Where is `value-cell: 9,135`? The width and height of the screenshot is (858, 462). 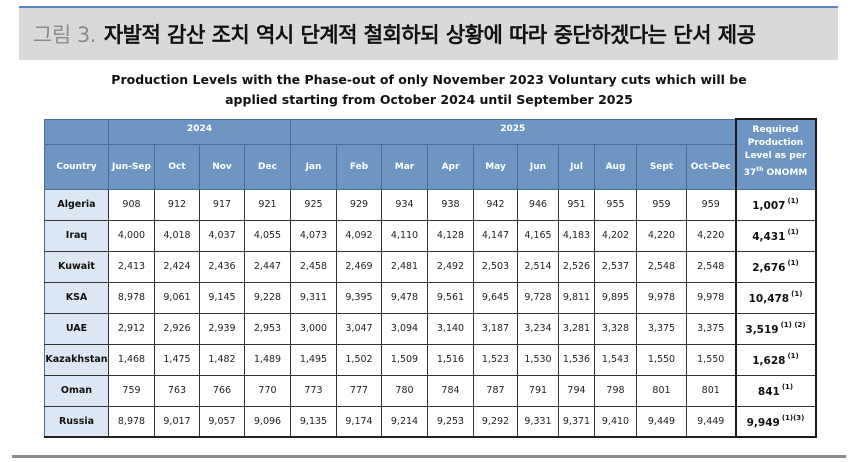
value-cell: 9,135 is located at coordinates (313, 421).